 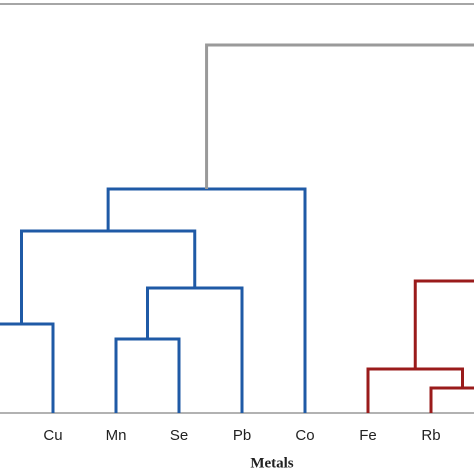 I want to click on leaf-label: Co, so click(x=304, y=435).